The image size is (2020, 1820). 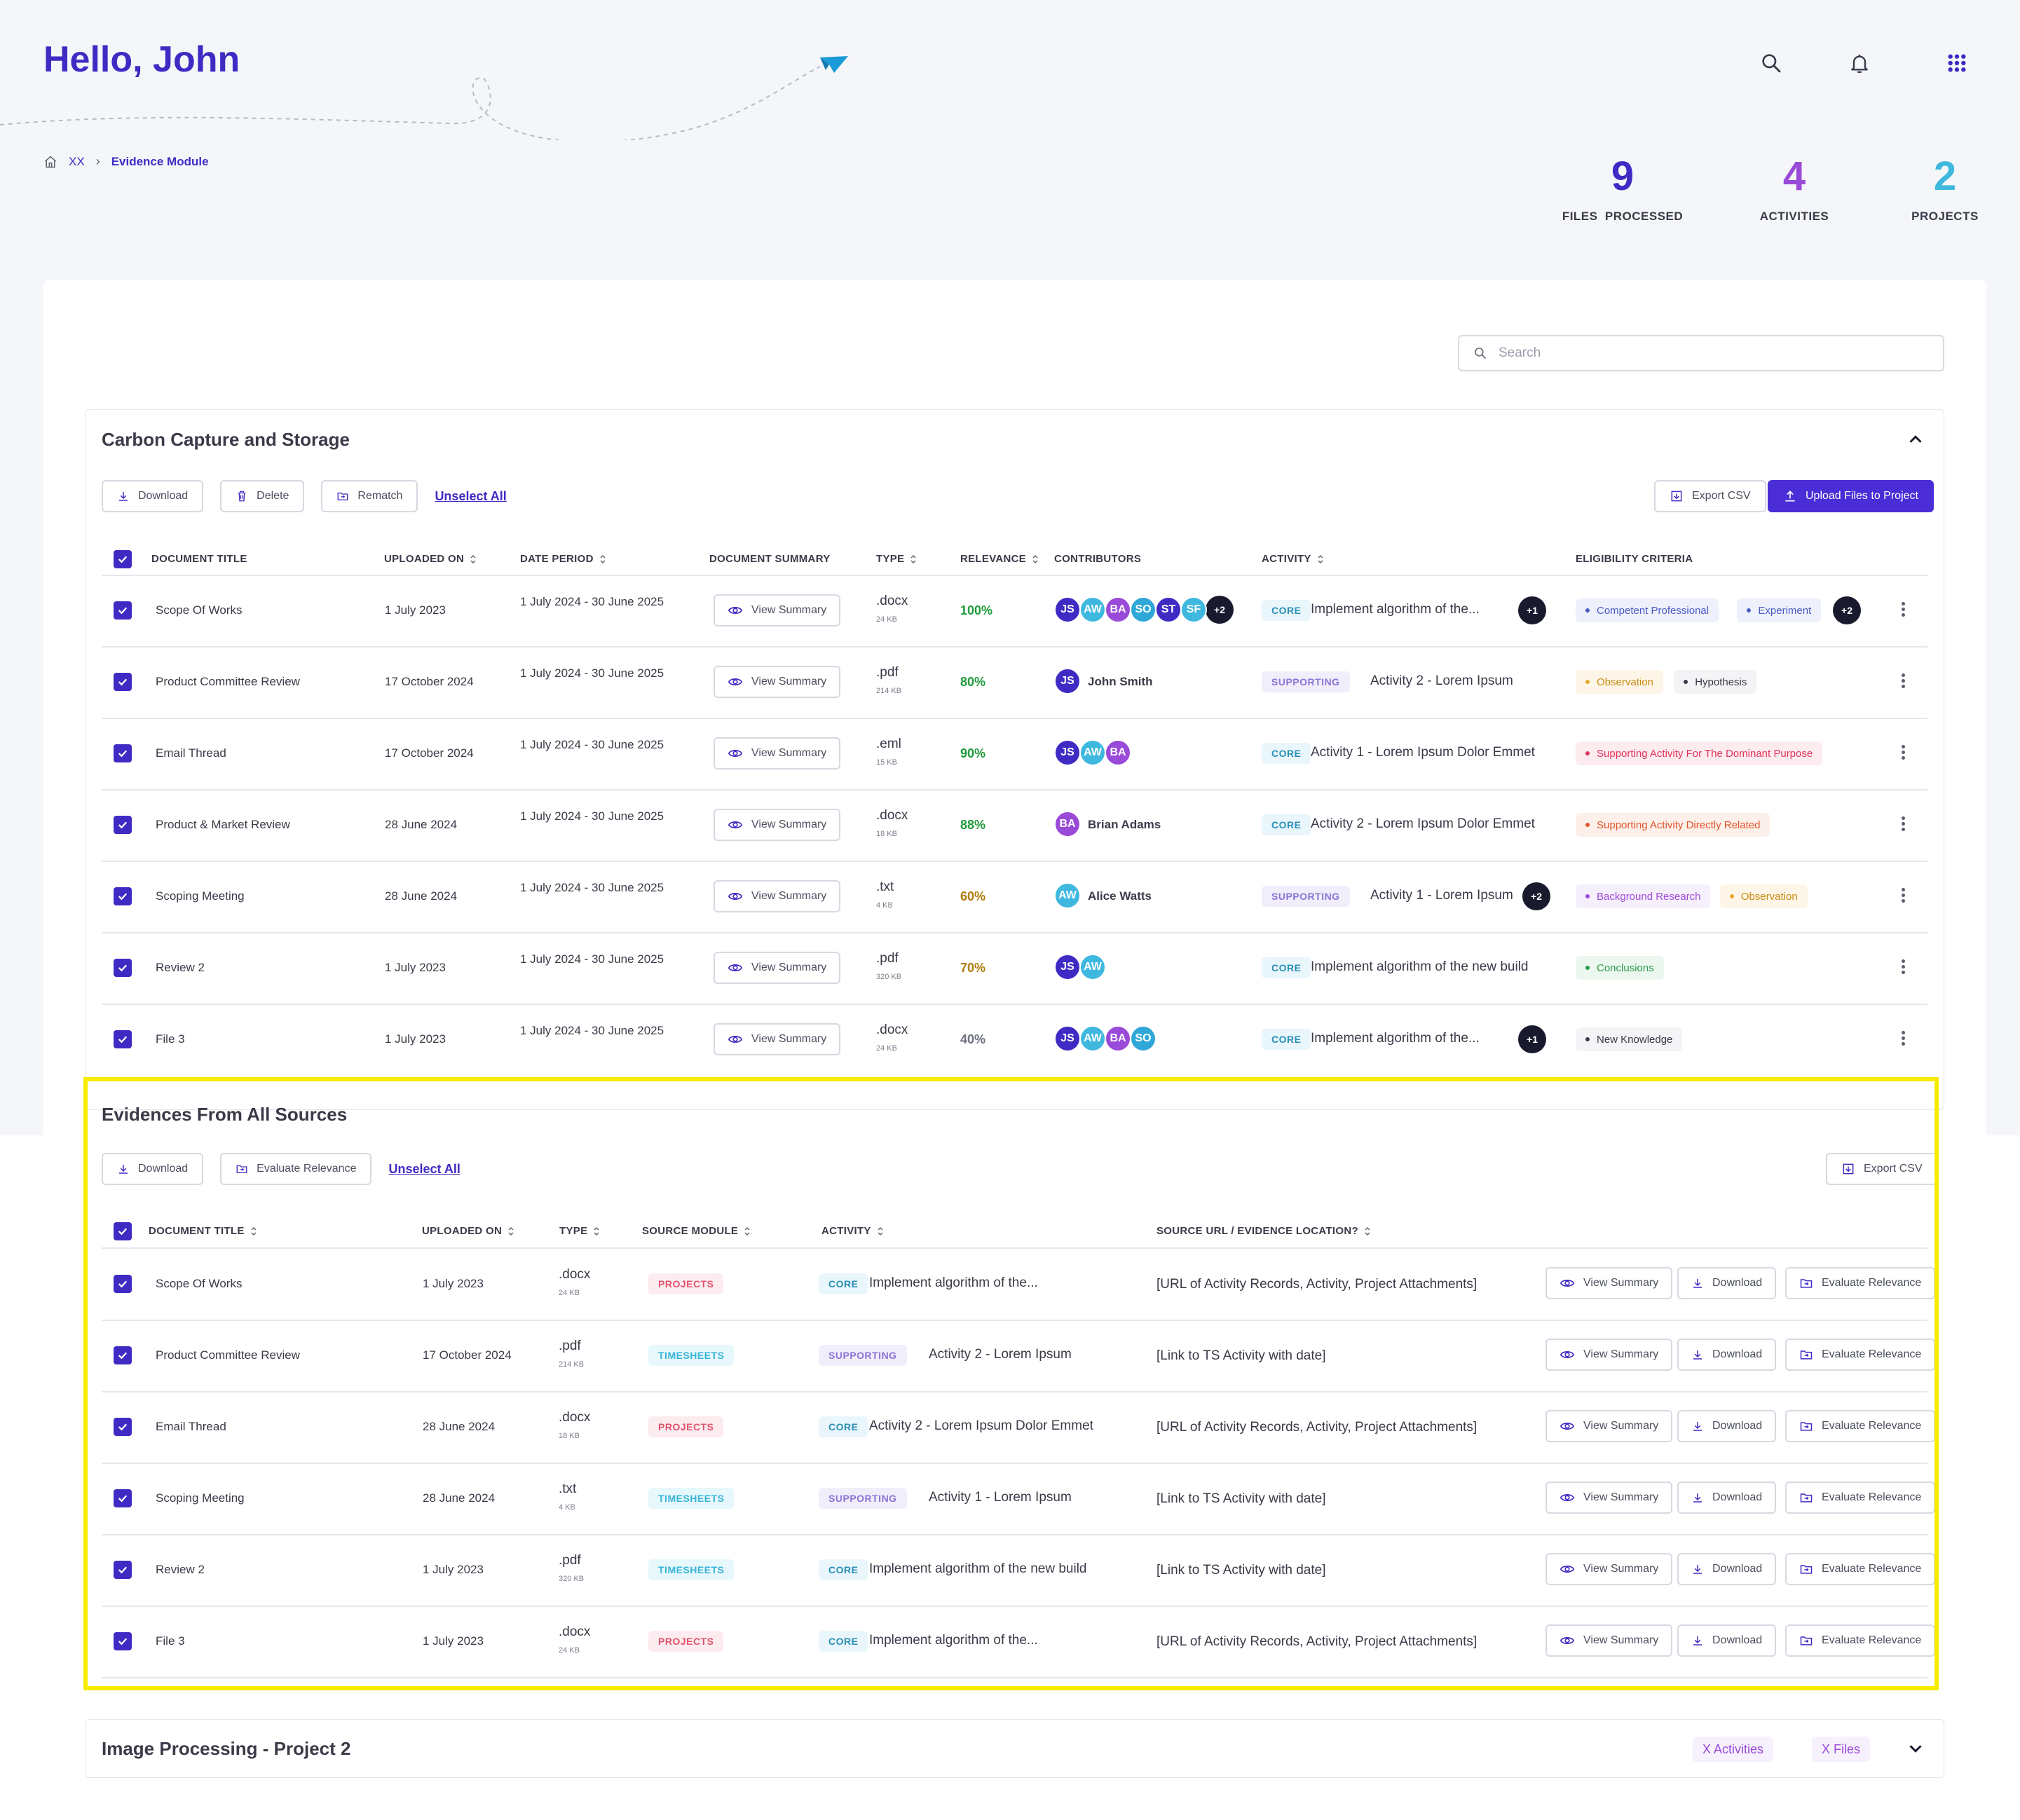 I want to click on column-header: CONTRIBUTORS, so click(x=1097, y=559).